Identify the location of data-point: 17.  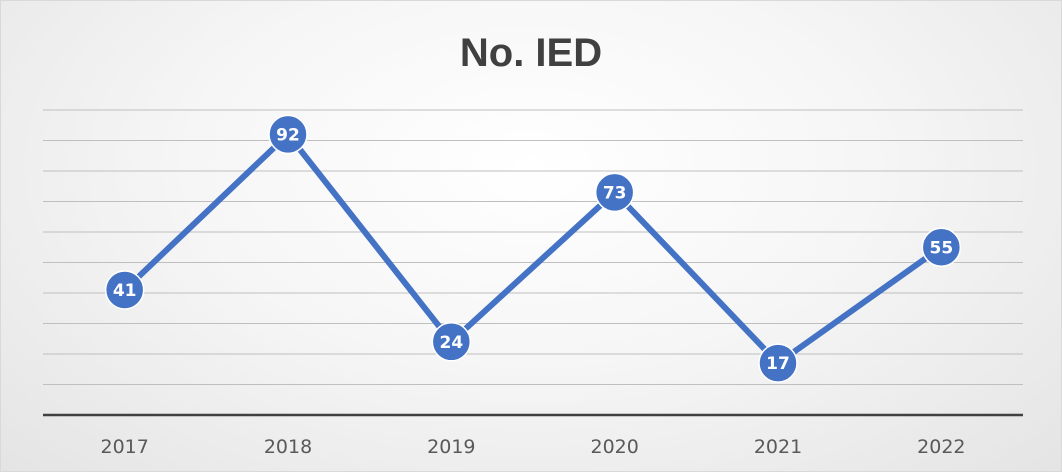
(778, 363).